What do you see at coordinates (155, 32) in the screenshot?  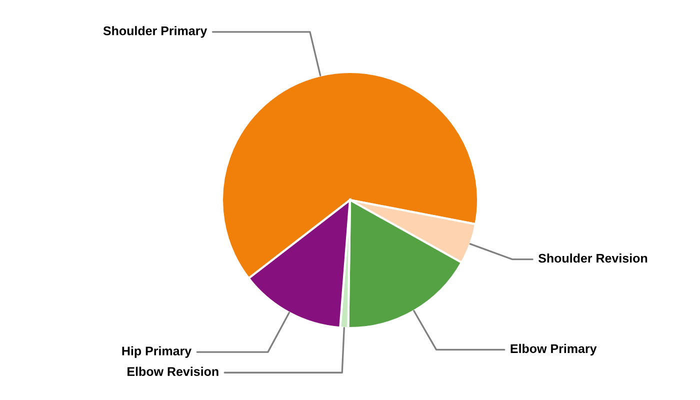 I see `slice-label: Shoulder Primary` at bounding box center [155, 32].